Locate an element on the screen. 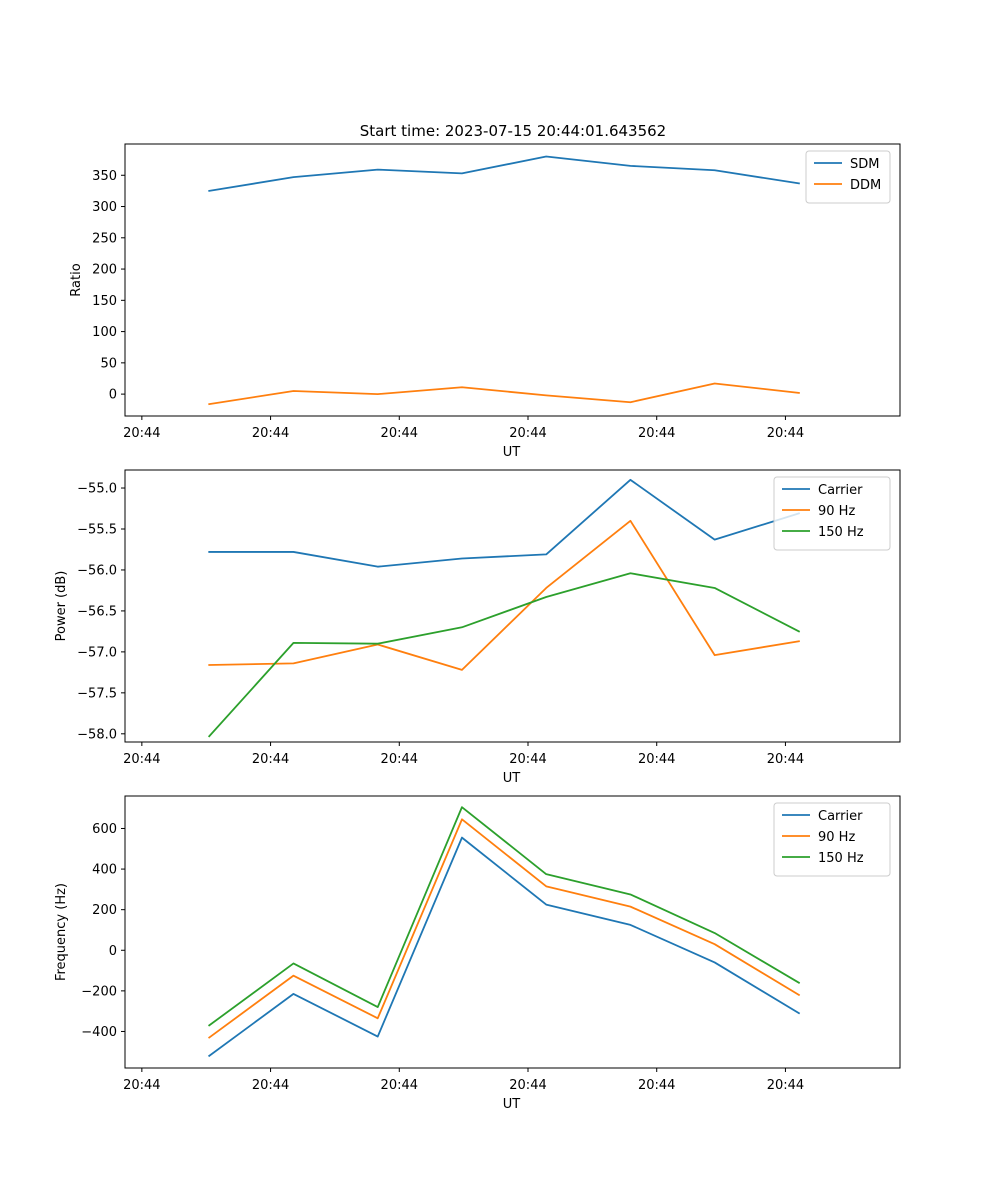 This screenshot has width=1000, height=1200. y-axis-label: Ratio is located at coordinates (76, 279).